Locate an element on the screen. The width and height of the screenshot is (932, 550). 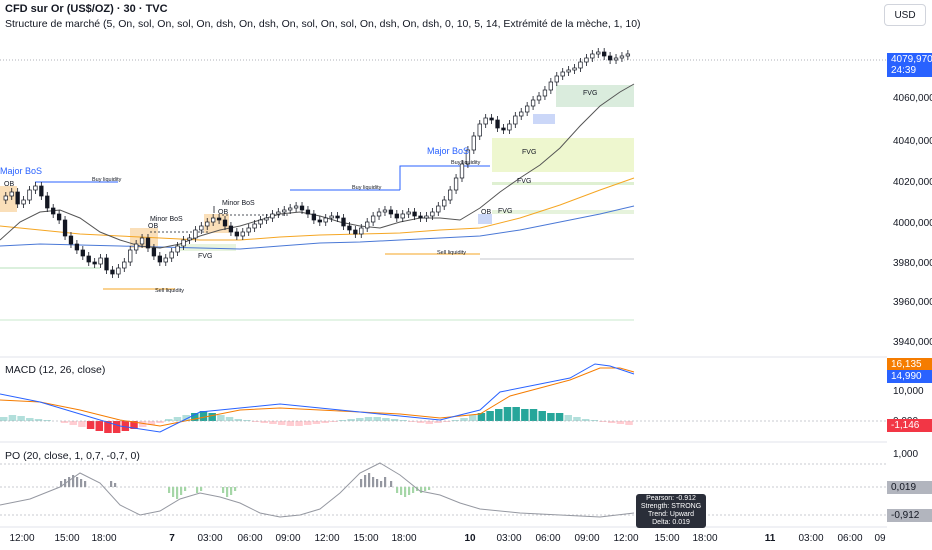
macd-legend: MACD (12, 26, close) is located at coordinates (55, 370).